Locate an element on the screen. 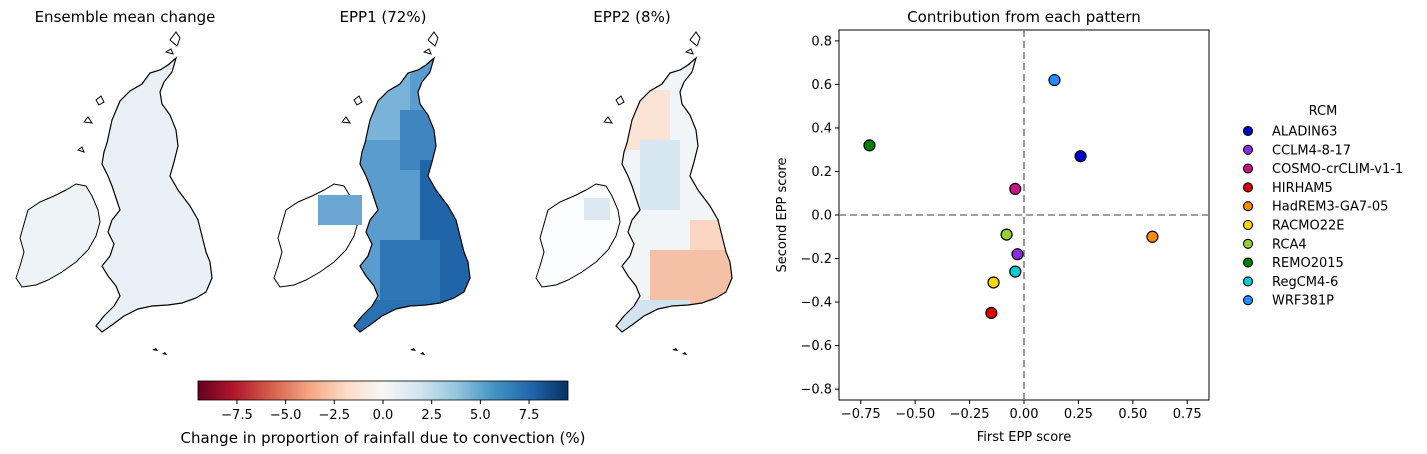 The image size is (1427, 454). great-britain-outline is located at coordinates (154, 195).